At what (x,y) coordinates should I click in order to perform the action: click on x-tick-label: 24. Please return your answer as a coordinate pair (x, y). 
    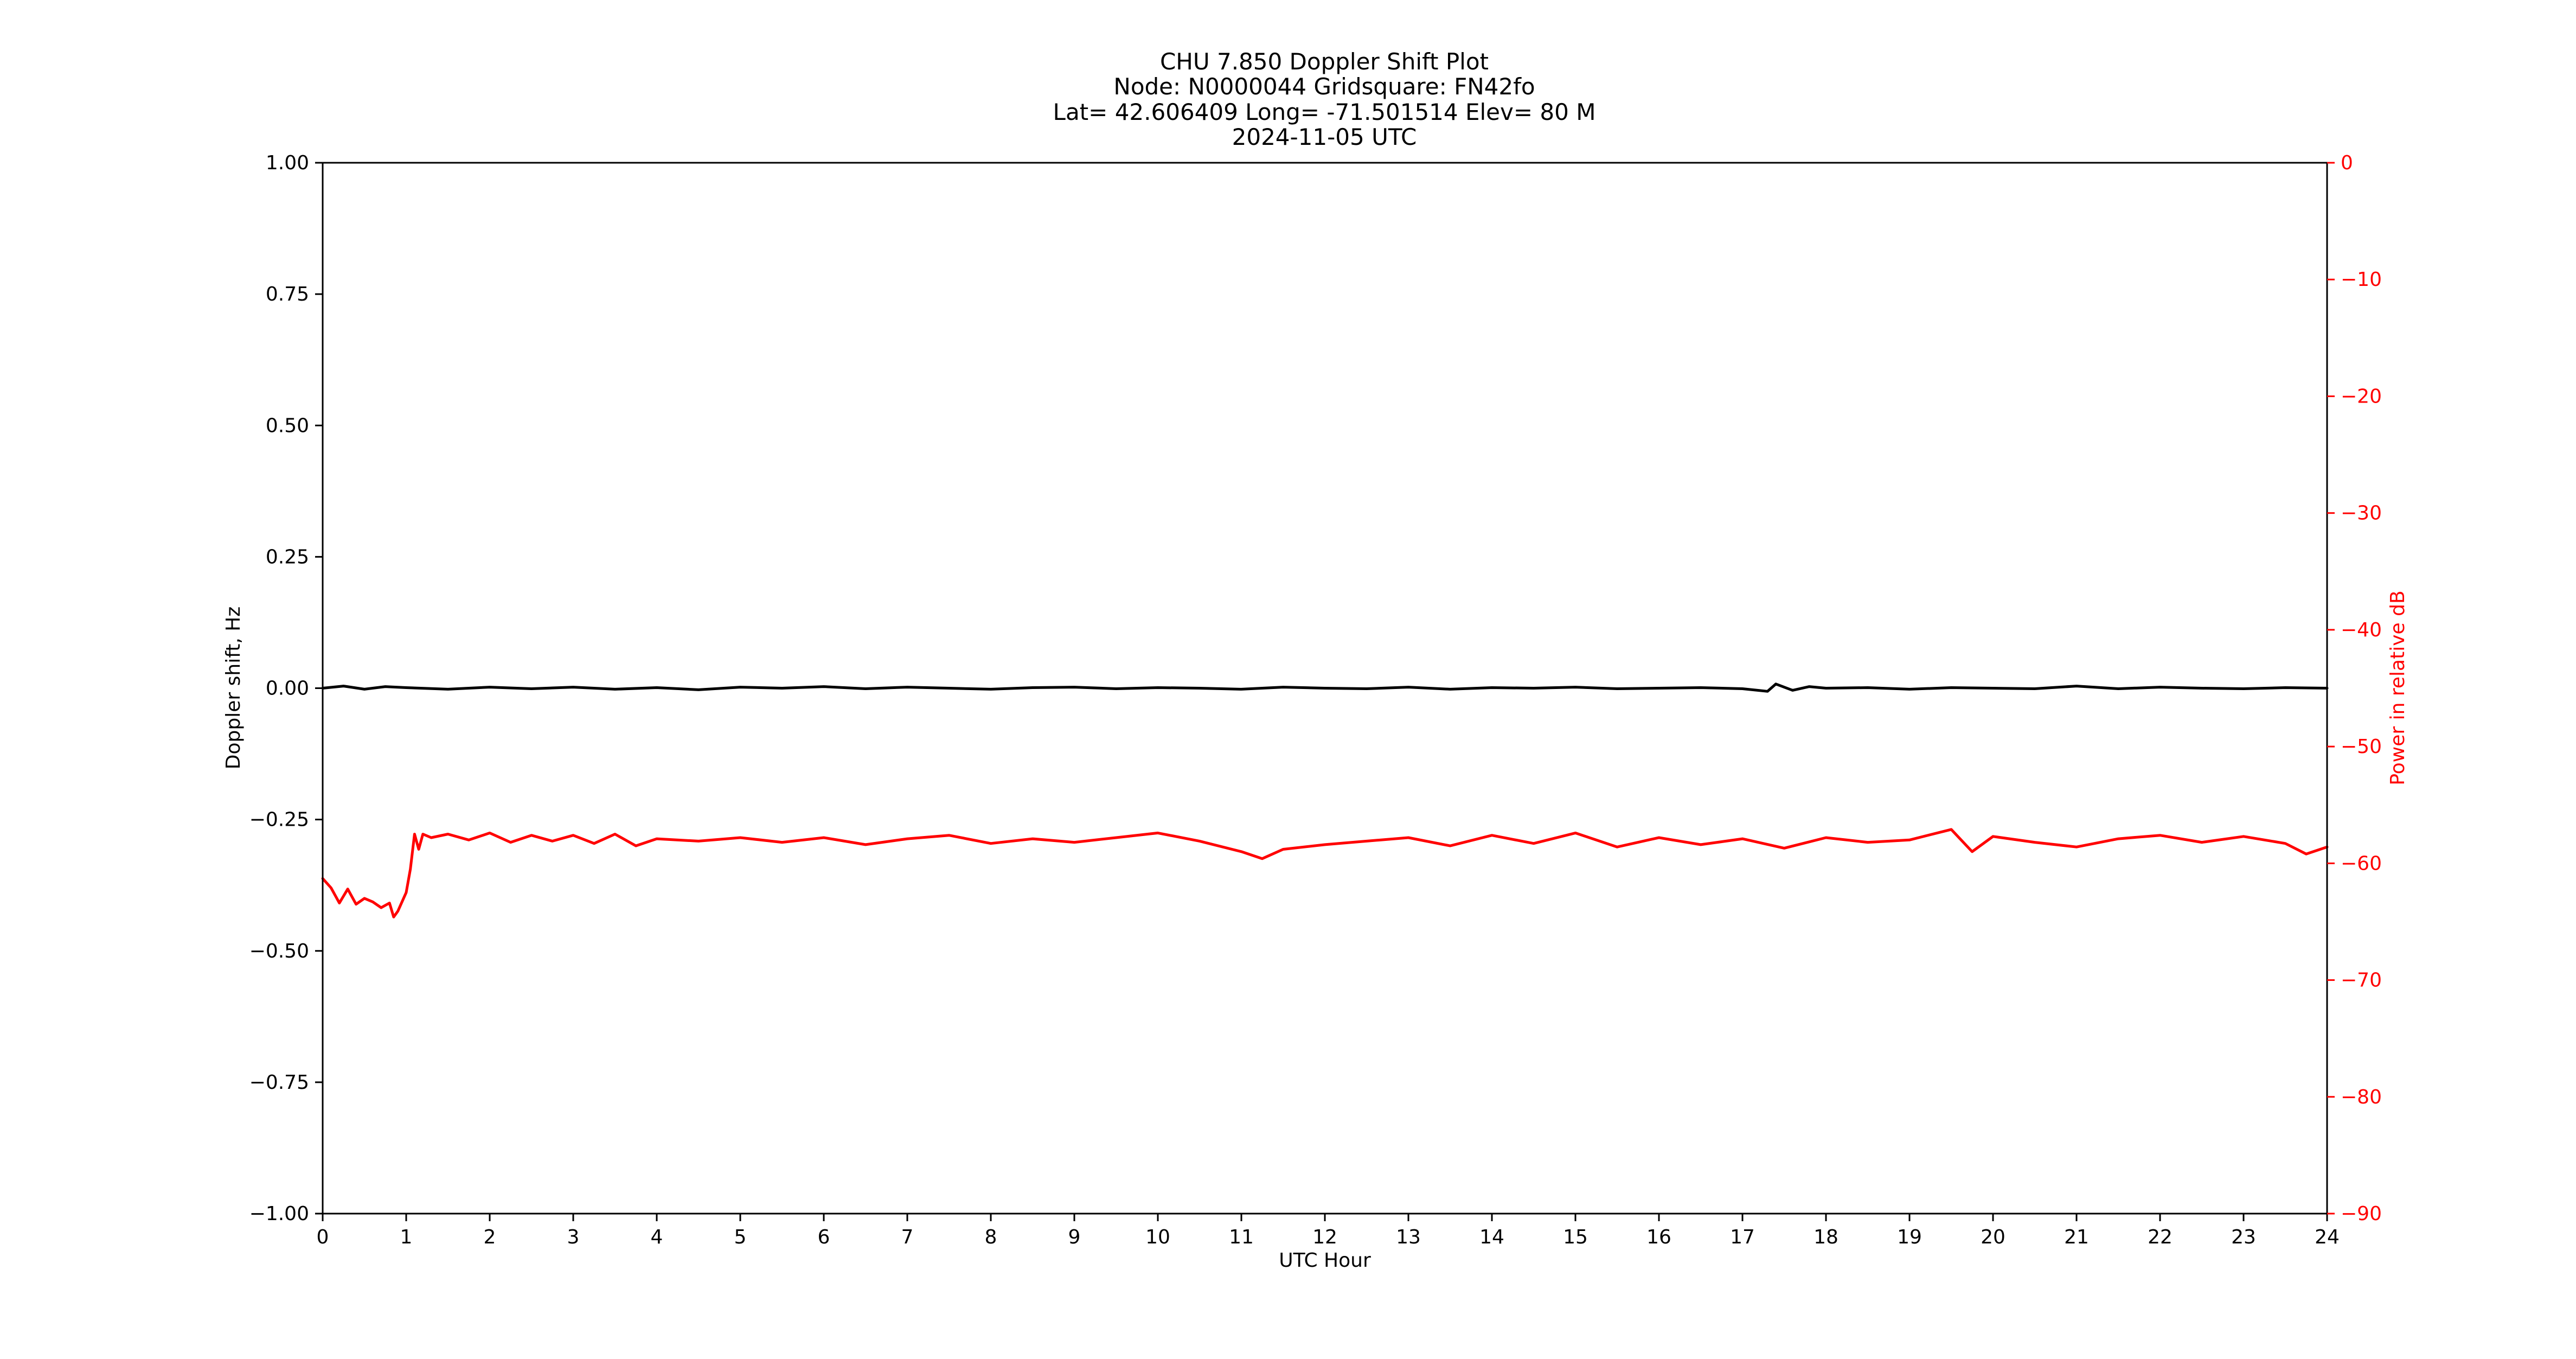
    Looking at the image, I should click on (2327, 1237).